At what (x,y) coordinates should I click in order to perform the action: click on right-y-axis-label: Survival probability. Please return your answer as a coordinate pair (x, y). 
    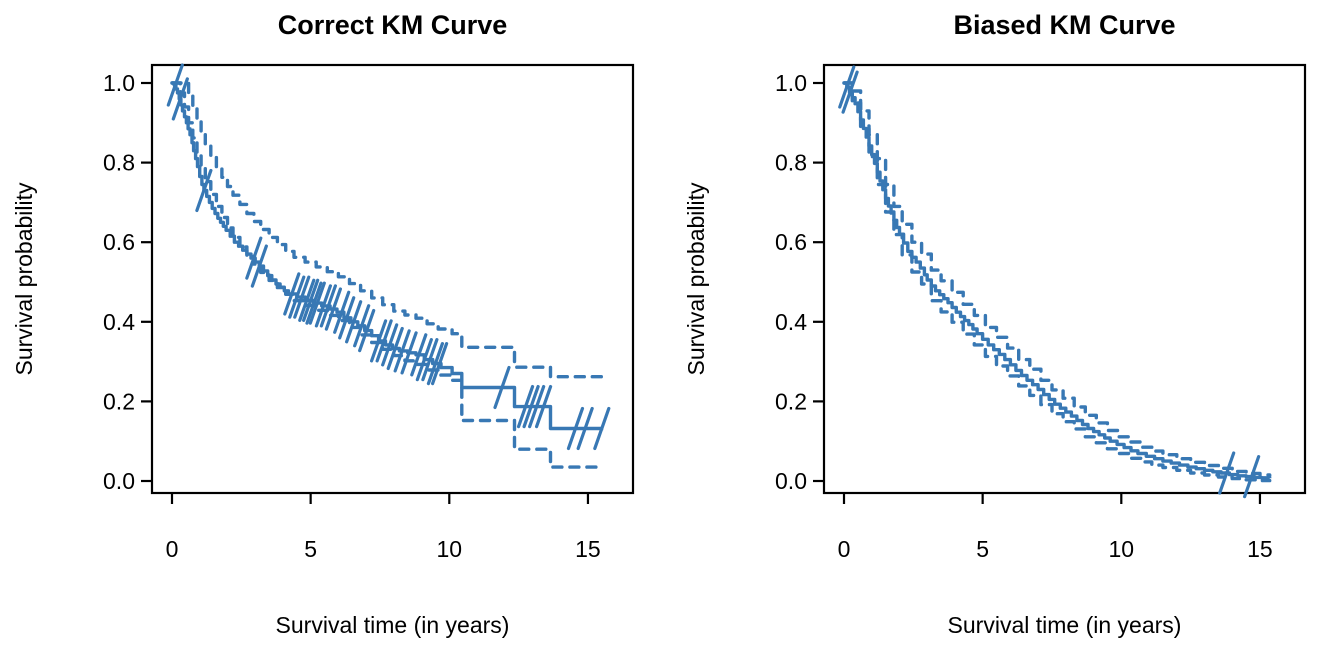
    Looking at the image, I should click on (696, 279).